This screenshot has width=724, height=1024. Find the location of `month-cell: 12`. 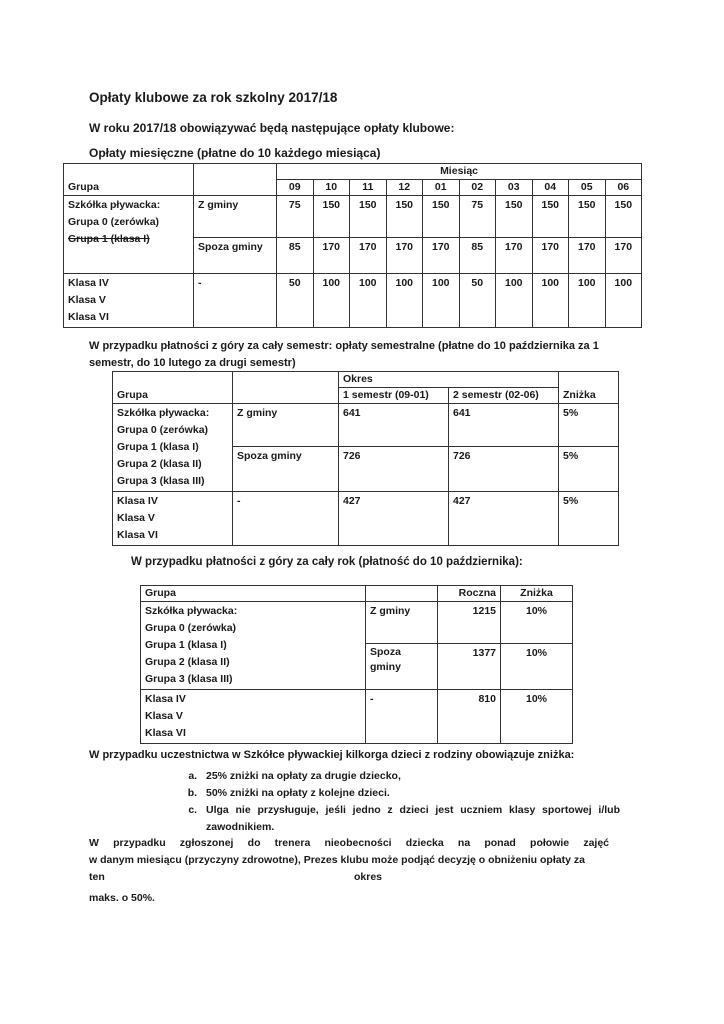

month-cell: 12 is located at coordinates (404, 187).